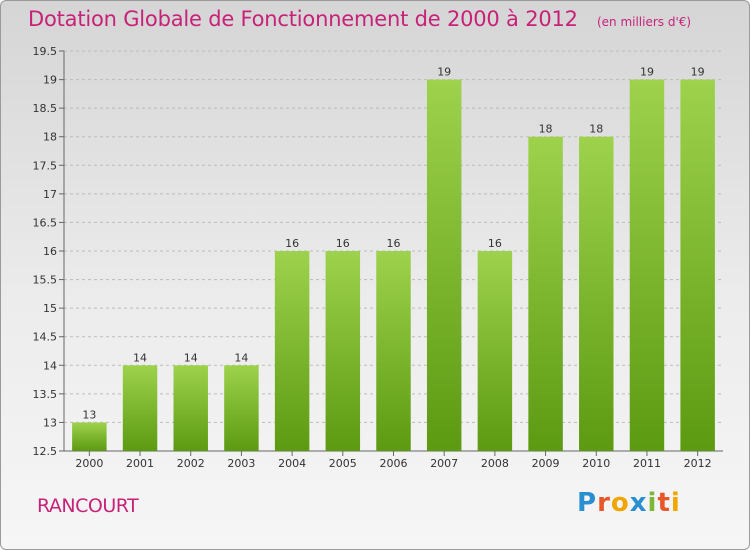 This screenshot has width=750, height=550. Describe the element at coordinates (45, 222) in the screenshot. I see `y-tick-label: 16.5` at that location.